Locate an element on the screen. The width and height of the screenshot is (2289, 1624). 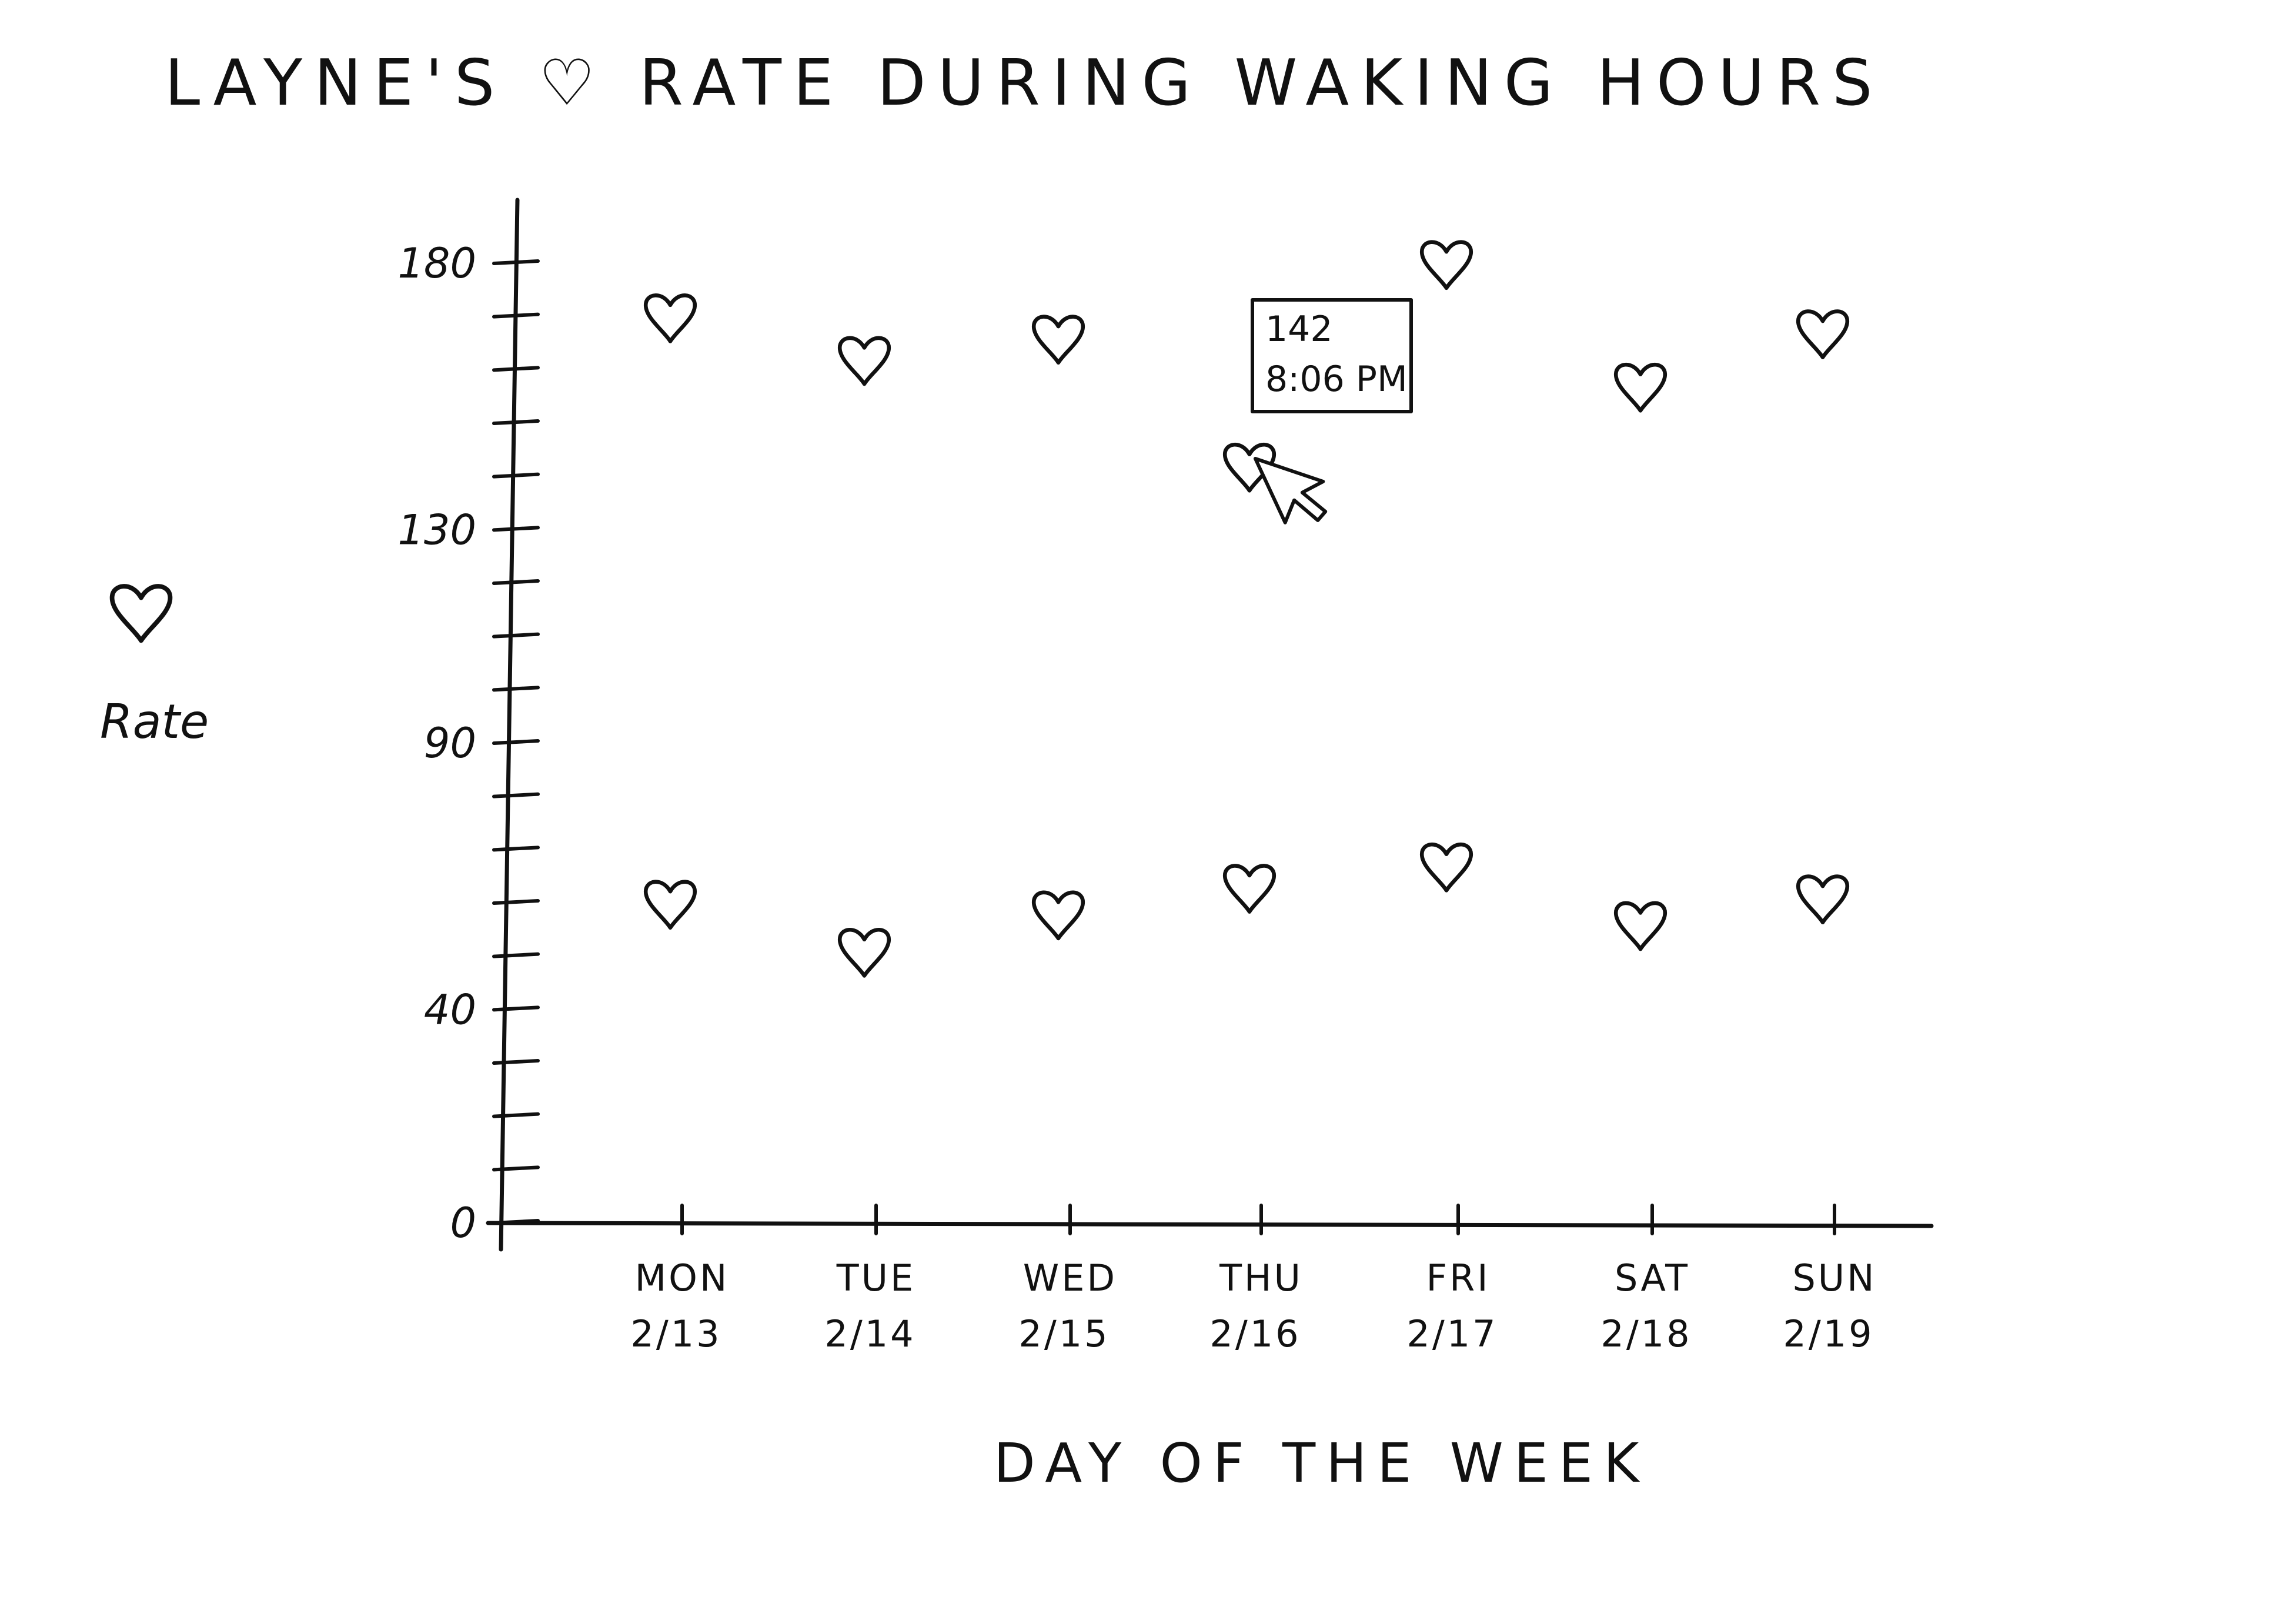
x-tick-date: 2/19 is located at coordinates (1828, 1334).